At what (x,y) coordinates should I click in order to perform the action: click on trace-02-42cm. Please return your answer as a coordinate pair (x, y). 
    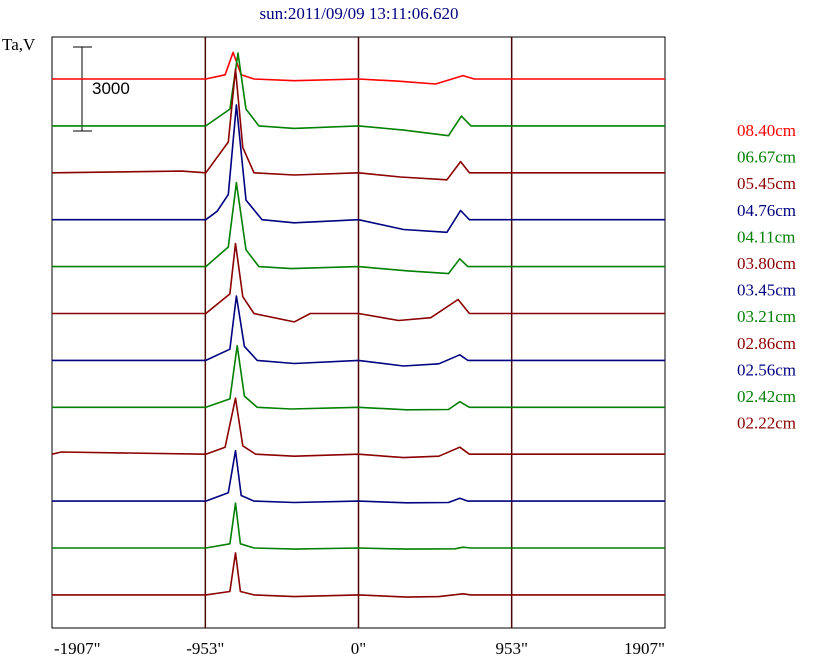
    Looking at the image, I should click on (358, 526).